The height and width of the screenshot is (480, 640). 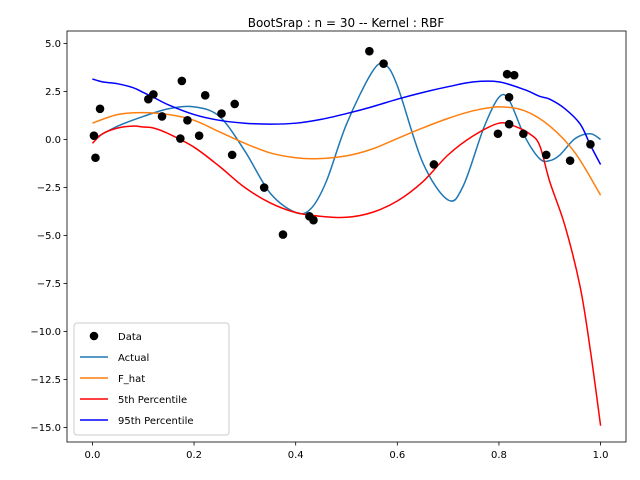 I want to click on x-tick-label: 0.2, so click(x=194, y=455).